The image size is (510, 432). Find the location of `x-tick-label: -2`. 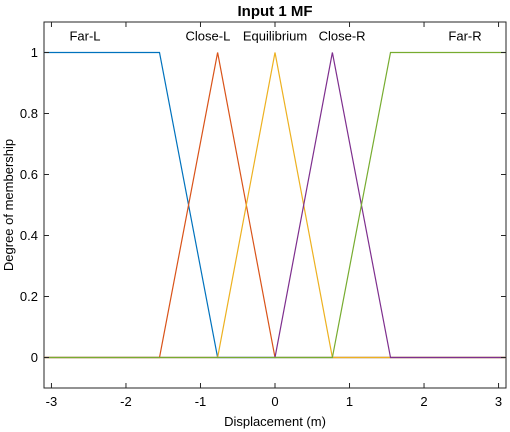

x-tick-label: -2 is located at coordinates (126, 401).